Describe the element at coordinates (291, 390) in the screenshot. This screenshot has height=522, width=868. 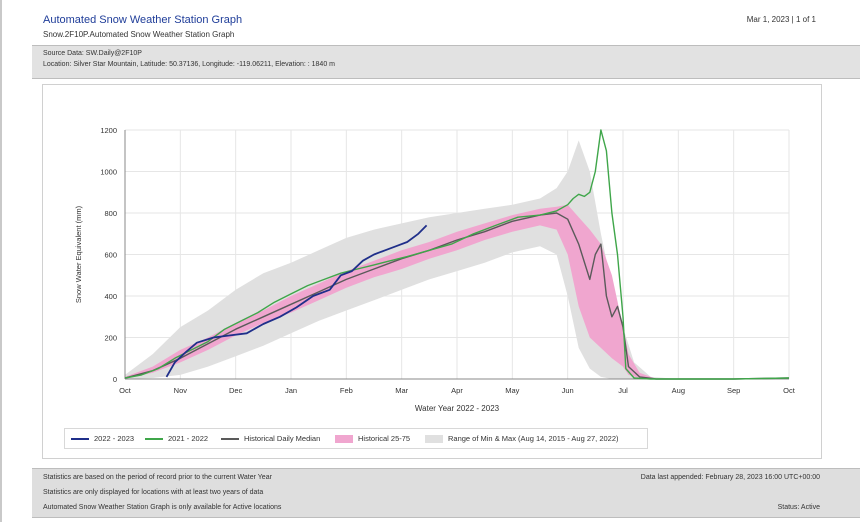
I see `x-tick-label: Jan` at that location.